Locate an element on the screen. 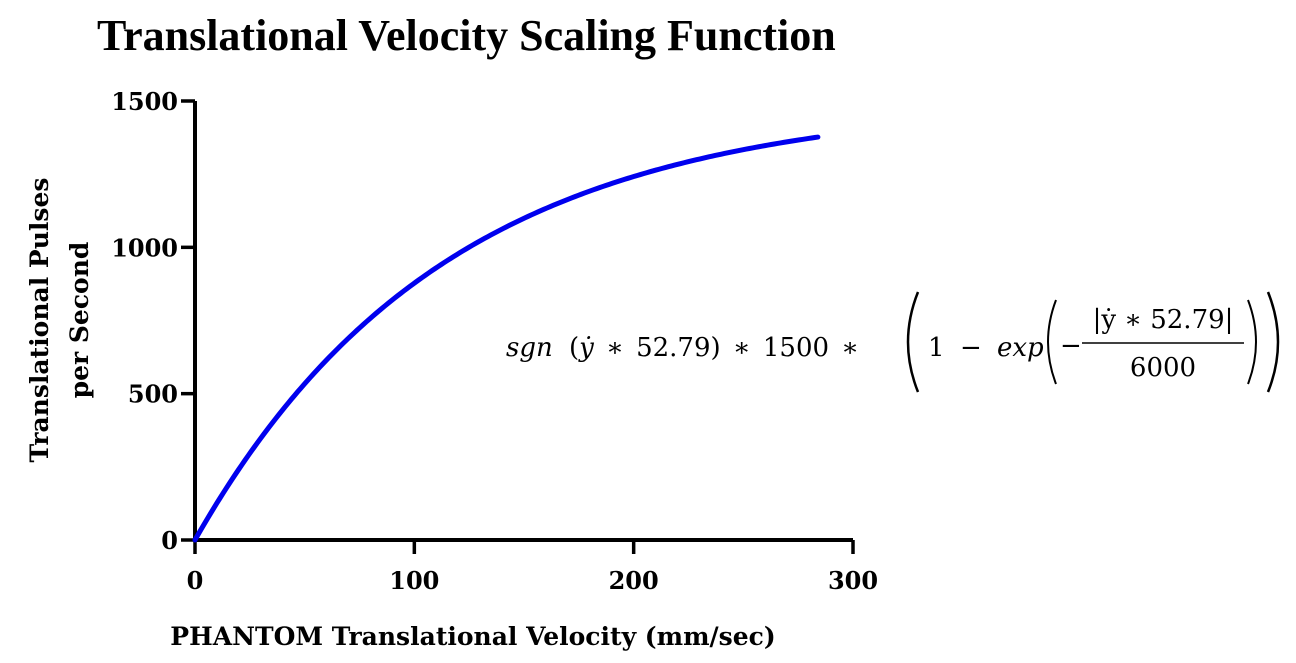 This screenshot has height=663, width=1296. formula-paren-close is located at coordinates (1252, 342).